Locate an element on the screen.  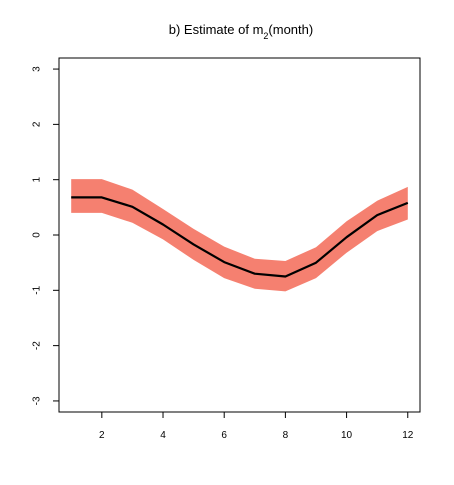
x-axis: 2 4 6 8 10 12 is located at coordinates (256, 426).